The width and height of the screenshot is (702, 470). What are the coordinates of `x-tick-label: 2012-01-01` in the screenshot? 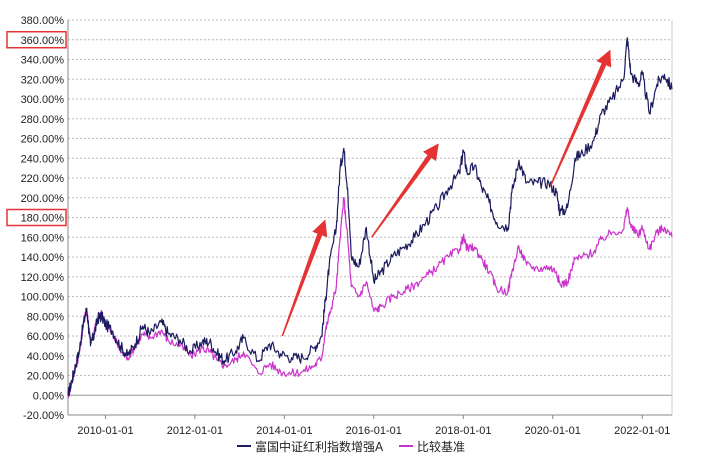 It's located at (195, 431).